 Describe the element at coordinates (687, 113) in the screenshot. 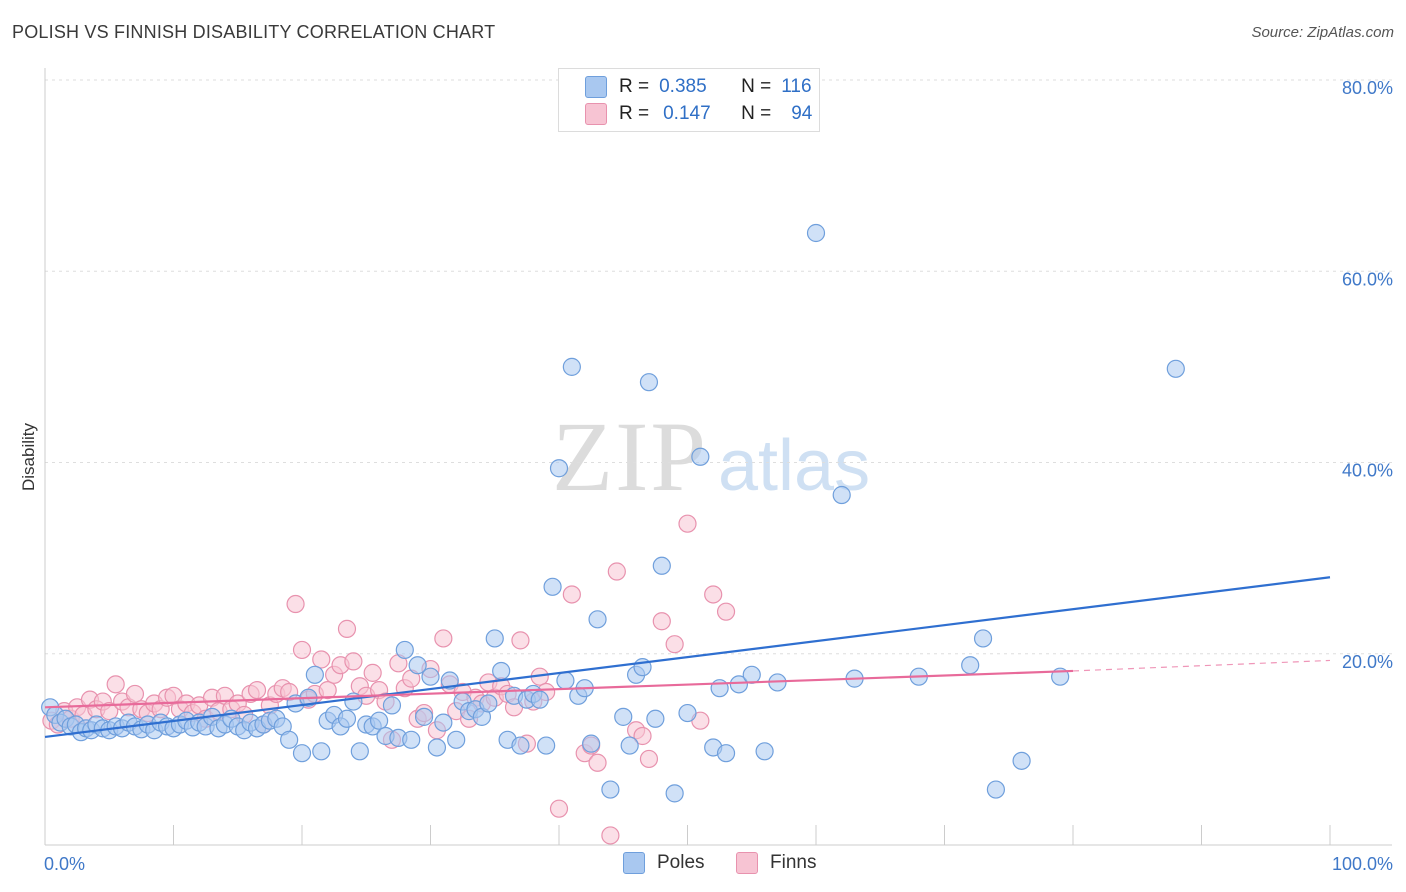

I see `legend-r-value: 0.147` at that location.